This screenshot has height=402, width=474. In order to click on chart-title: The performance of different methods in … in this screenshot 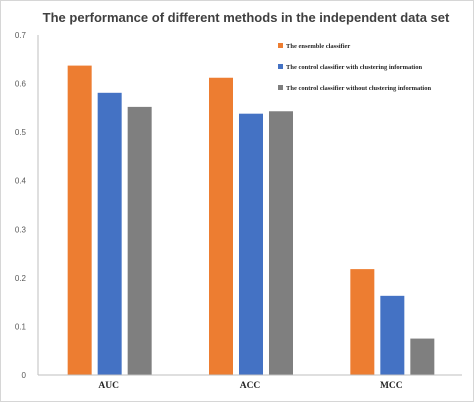, I will do `click(246, 17)`.